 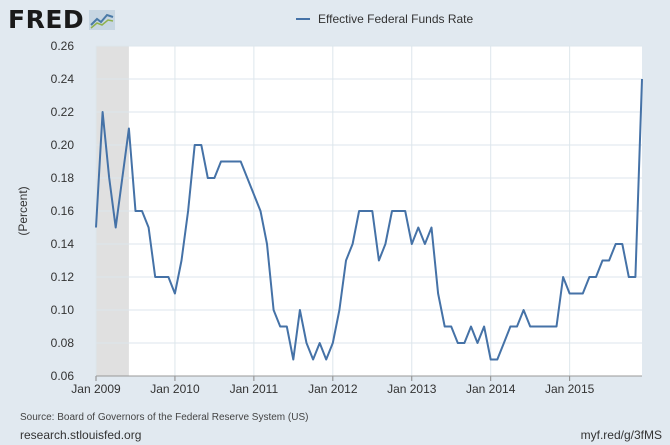 I want to click on x-tick-label: Jan 2013, so click(x=412, y=389).